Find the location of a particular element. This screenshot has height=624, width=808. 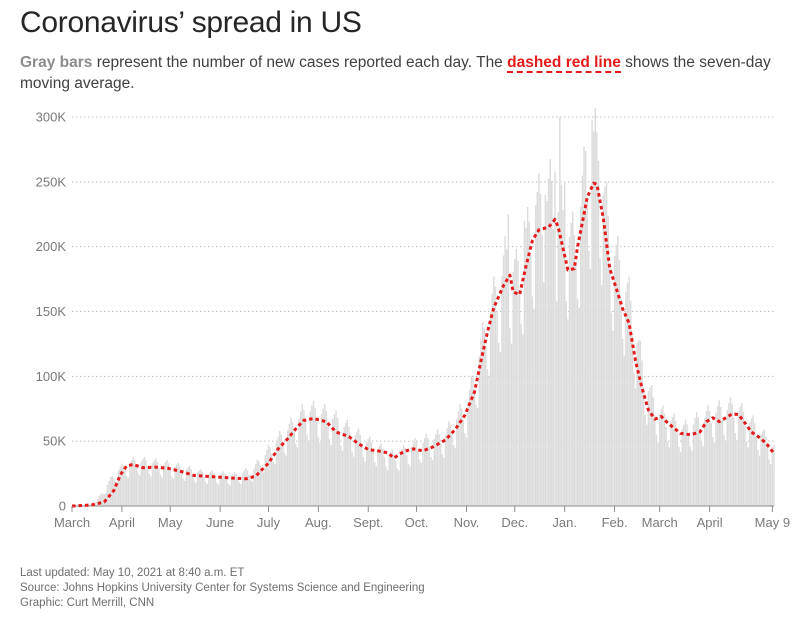

y-tick-label: 0 is located at coordinates (62, 506).